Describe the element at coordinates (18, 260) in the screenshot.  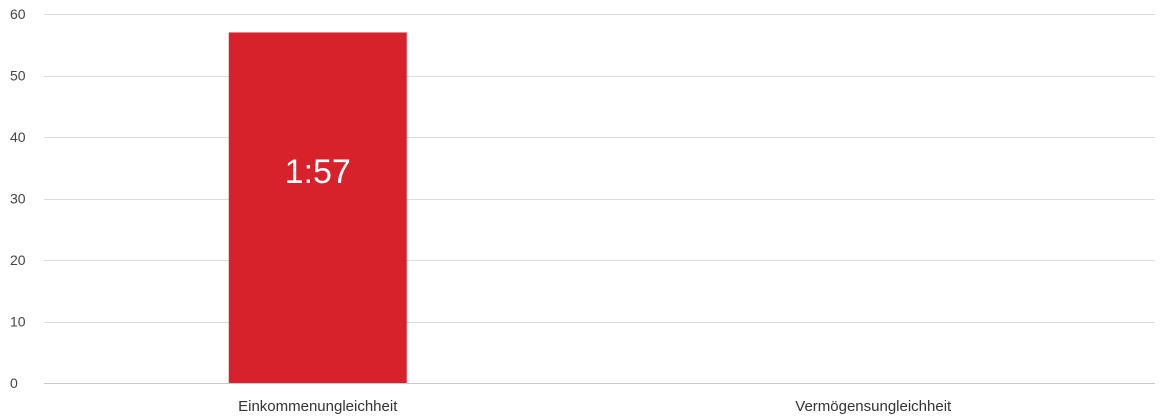
I see `y-tick-label: 20` at that location.